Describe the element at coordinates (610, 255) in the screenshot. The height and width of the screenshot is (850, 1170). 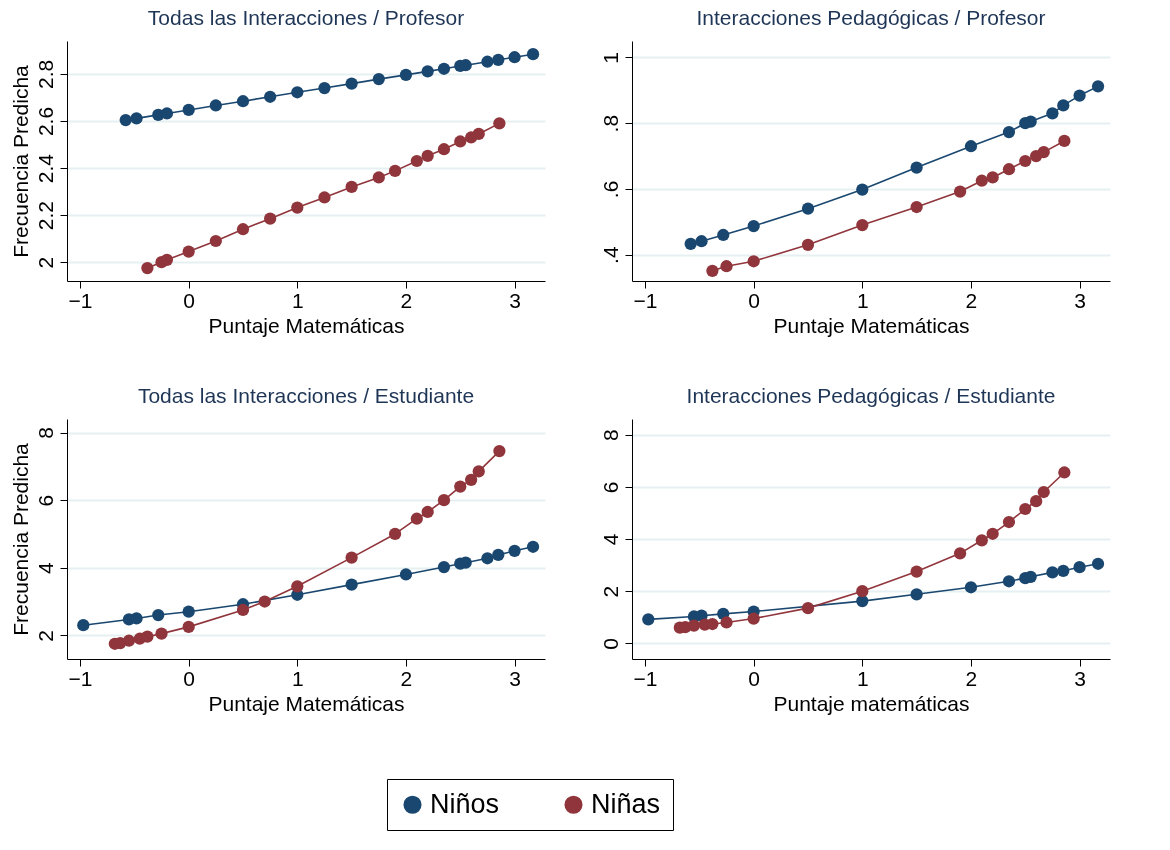
I see `y-tick-label: .4` at that location.